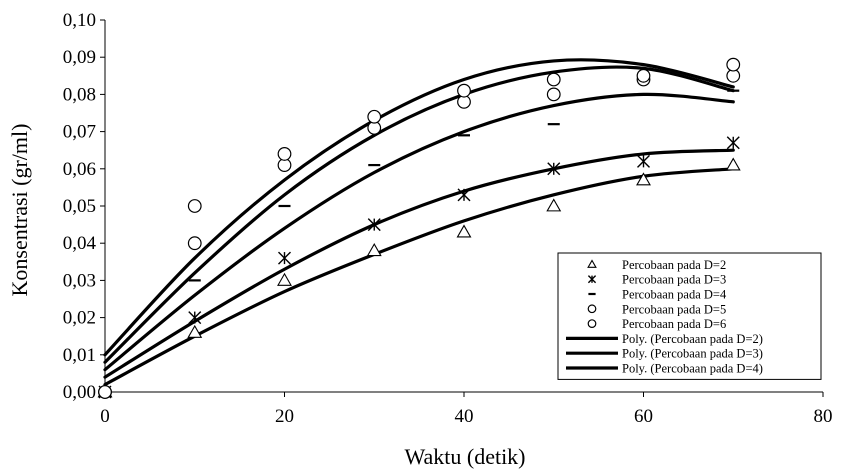  I want to click on x-tick-label: 0, so click(105, 416).